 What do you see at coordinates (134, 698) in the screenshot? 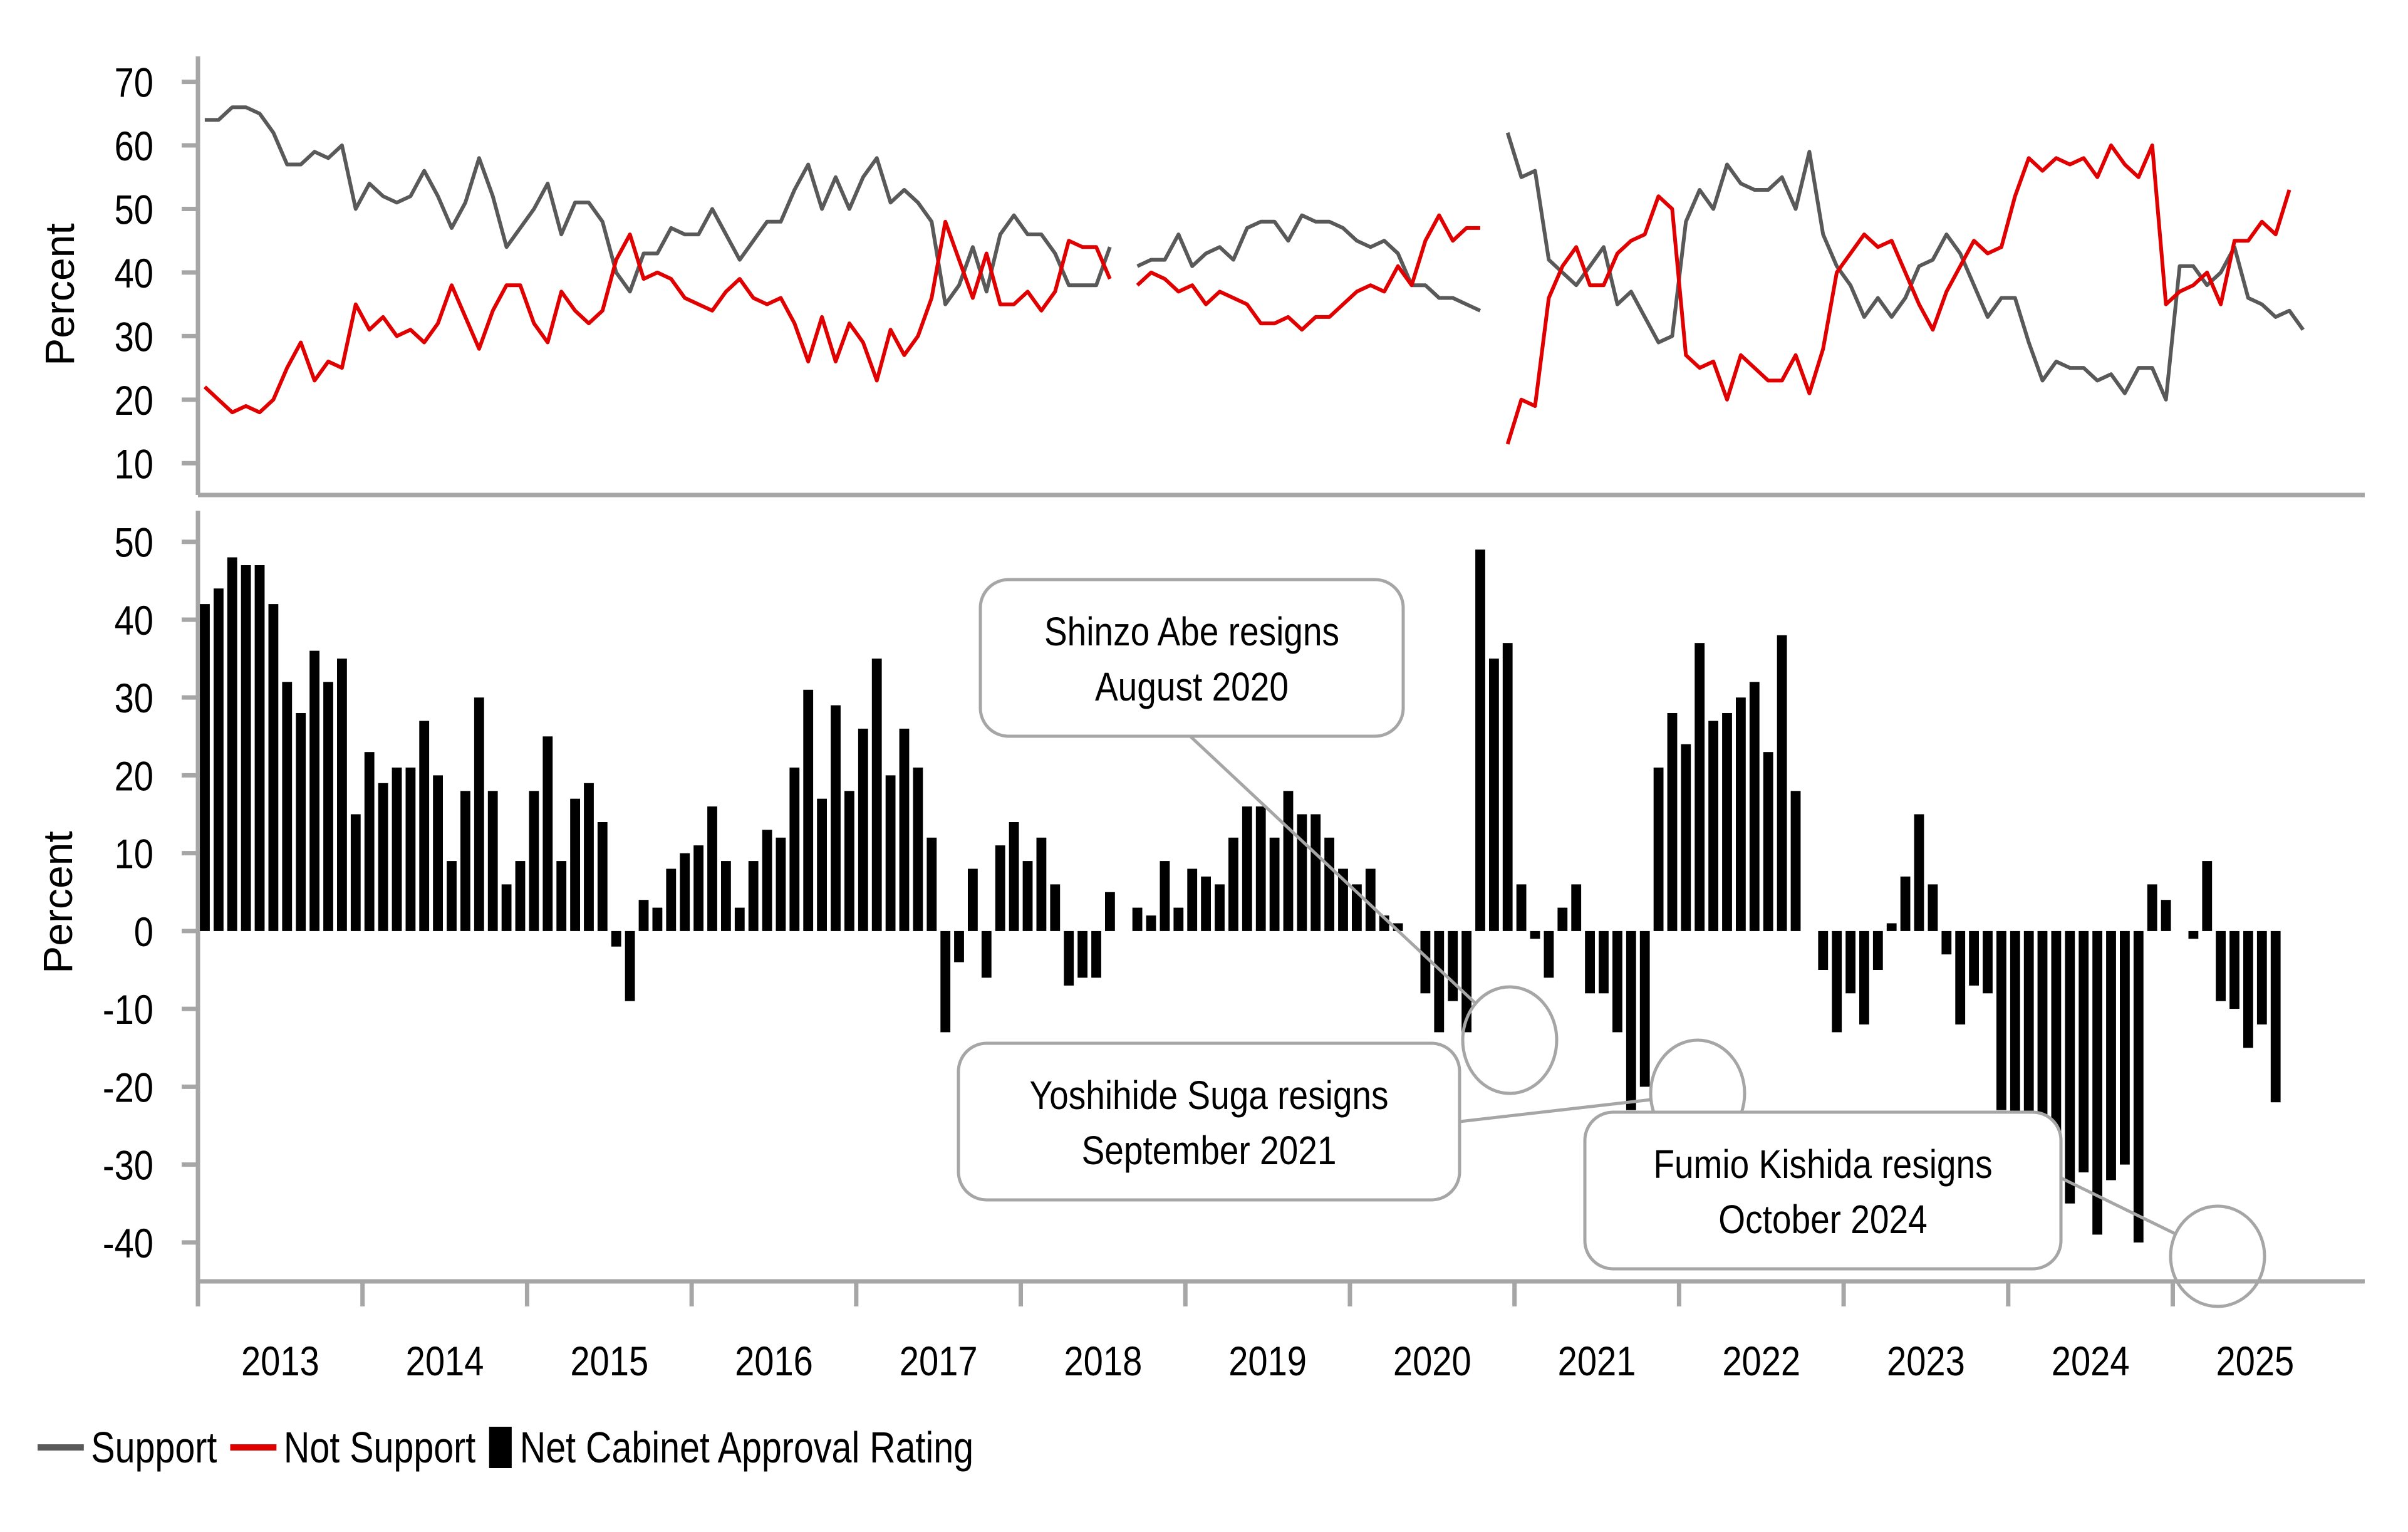
I see `bottom-y-tick-label: 30` at bounding box center [134, 698].